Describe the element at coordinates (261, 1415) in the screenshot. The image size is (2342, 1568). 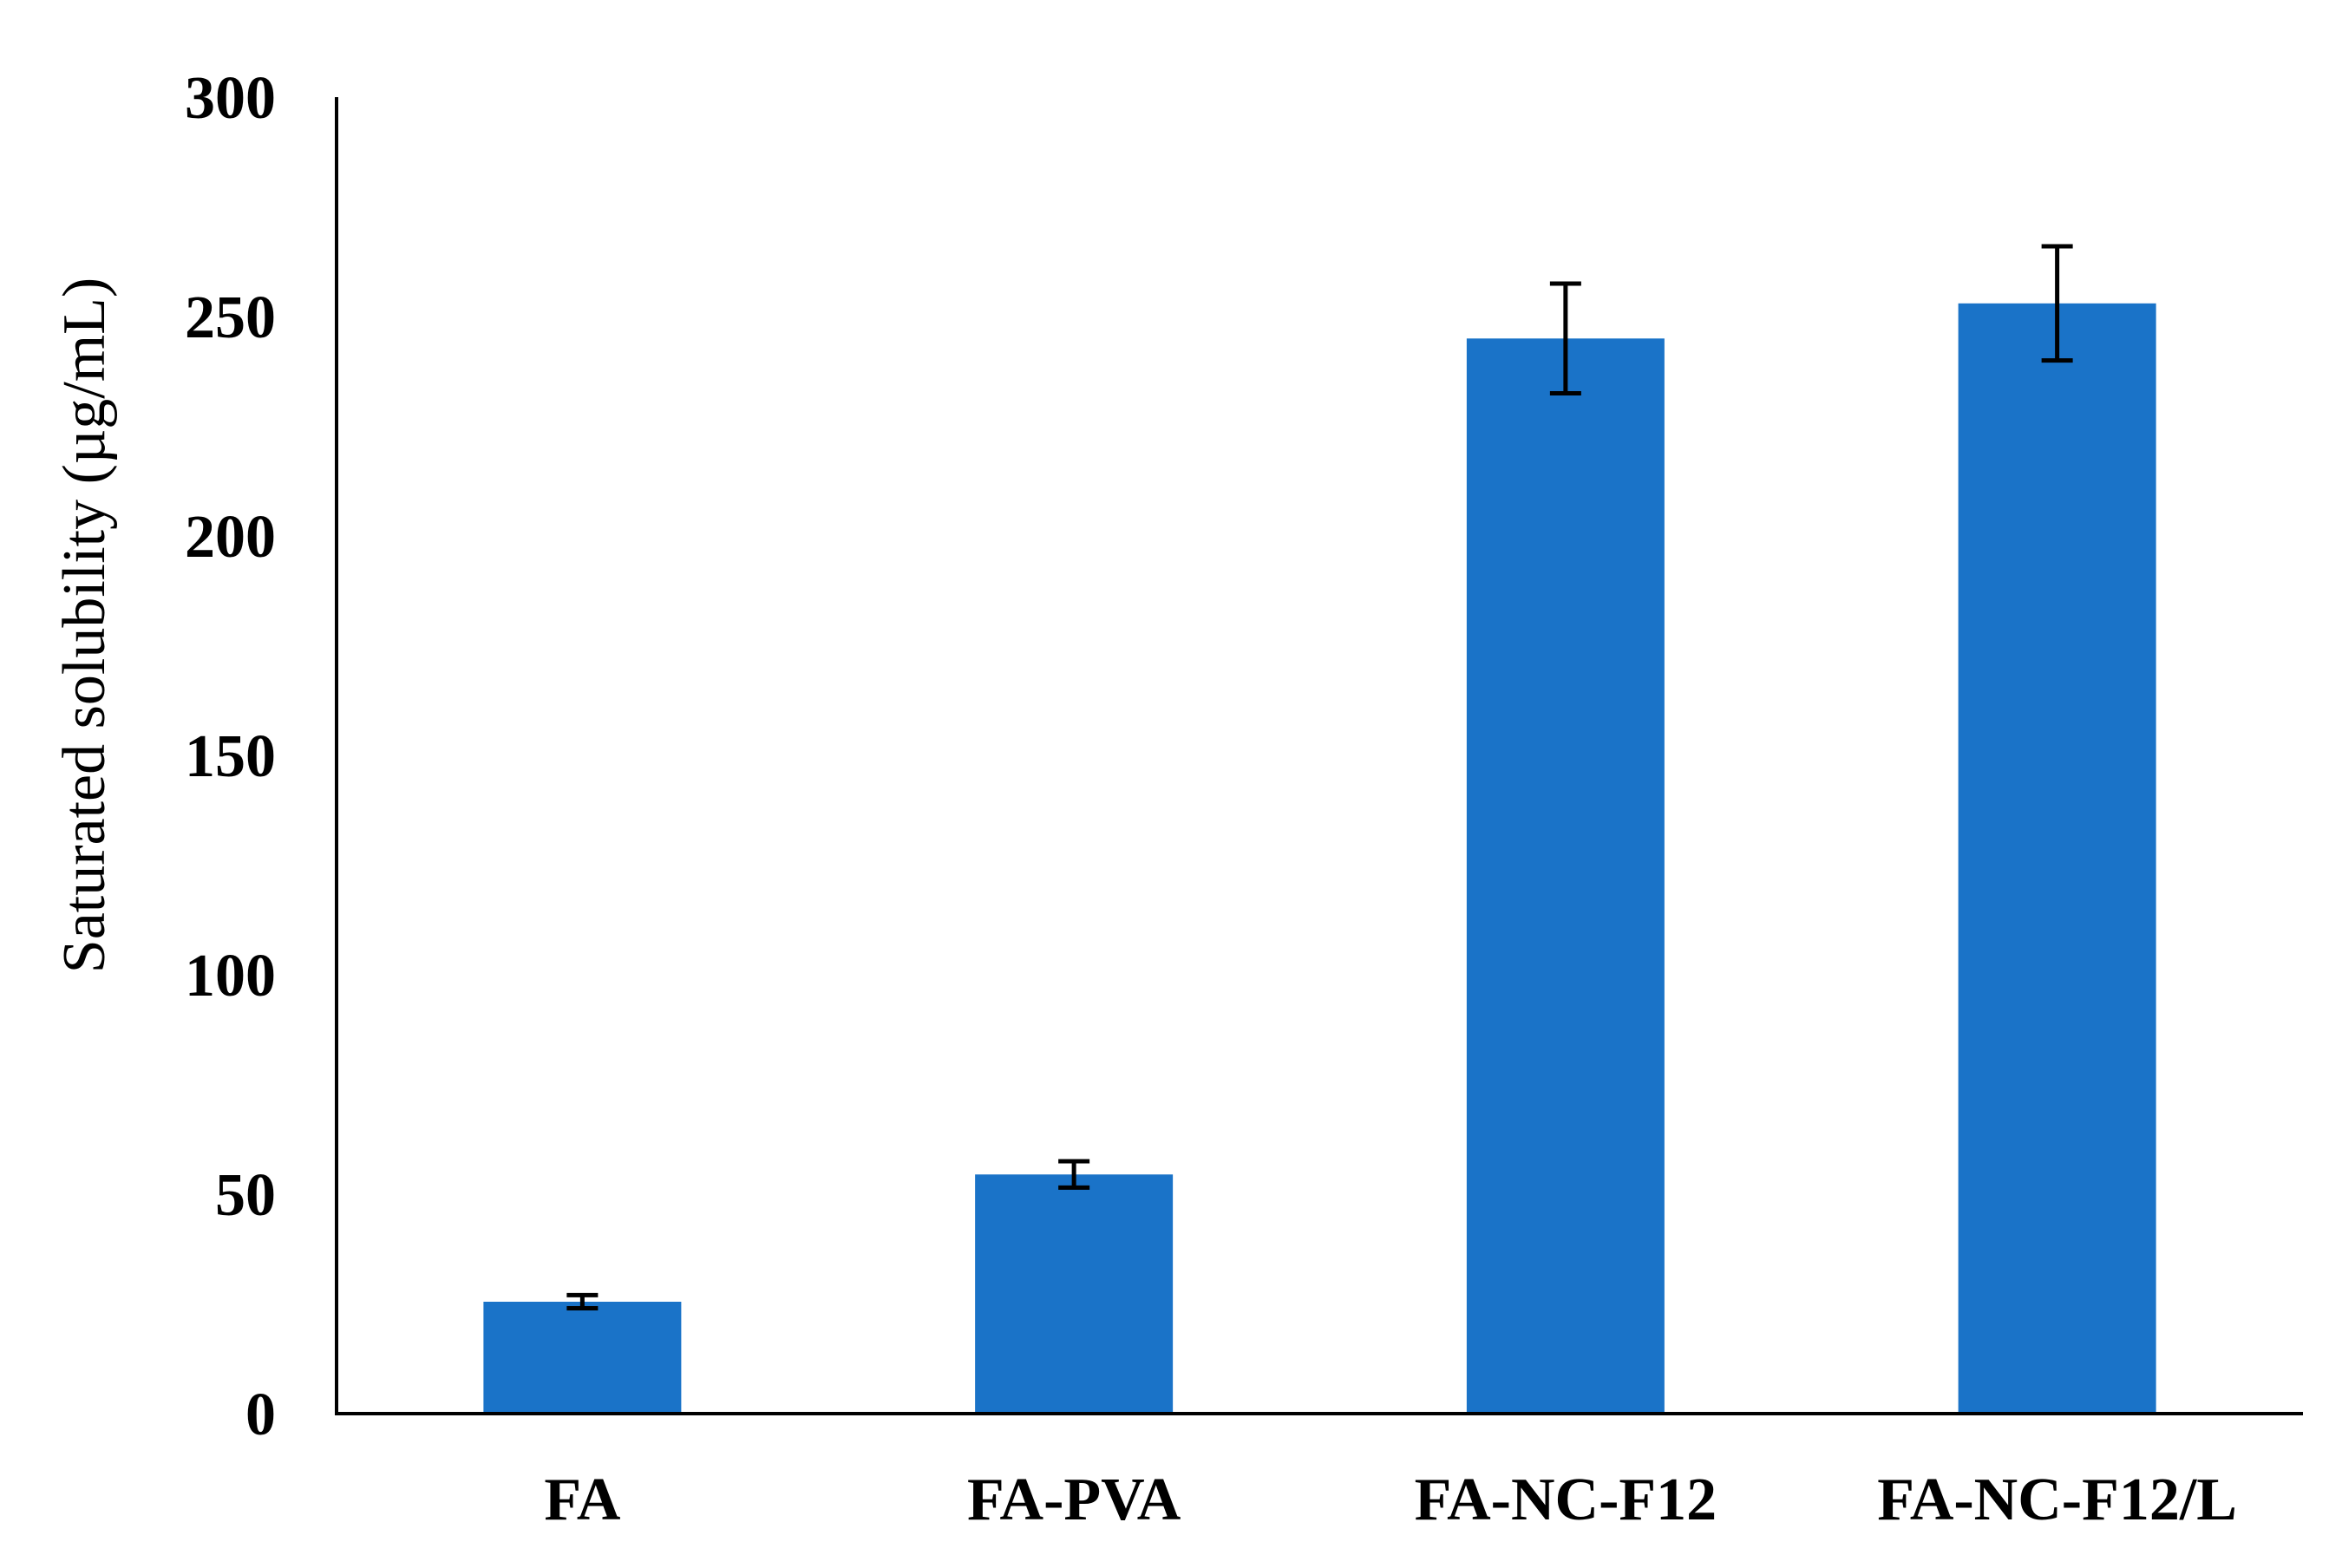
I see `y-tick-label: 0` at that location.